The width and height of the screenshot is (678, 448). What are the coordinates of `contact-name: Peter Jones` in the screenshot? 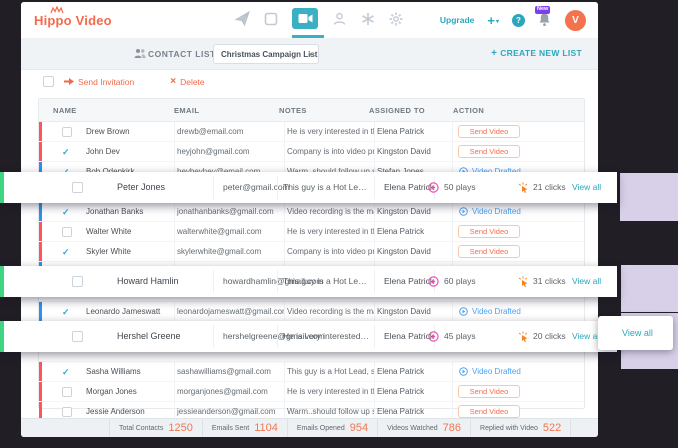 It's located at (141, 187).